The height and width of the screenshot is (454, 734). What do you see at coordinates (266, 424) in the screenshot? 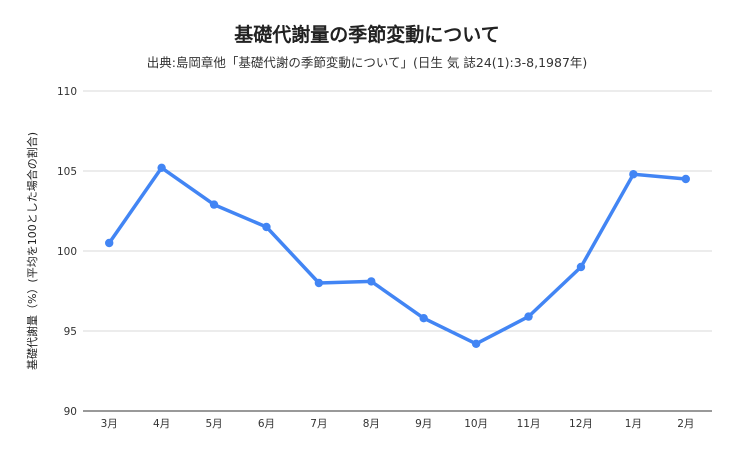
I see `x-tick-label: 6月` at bounding box center [266, 424].